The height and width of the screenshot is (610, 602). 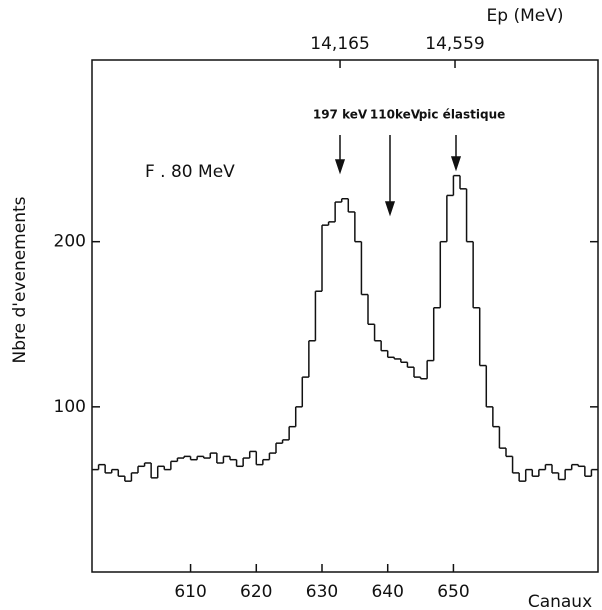 What do you see at coordinates (340, 115) in the screenshot?
I see `annotation: 197 keV` at bounding box center [340, 115].